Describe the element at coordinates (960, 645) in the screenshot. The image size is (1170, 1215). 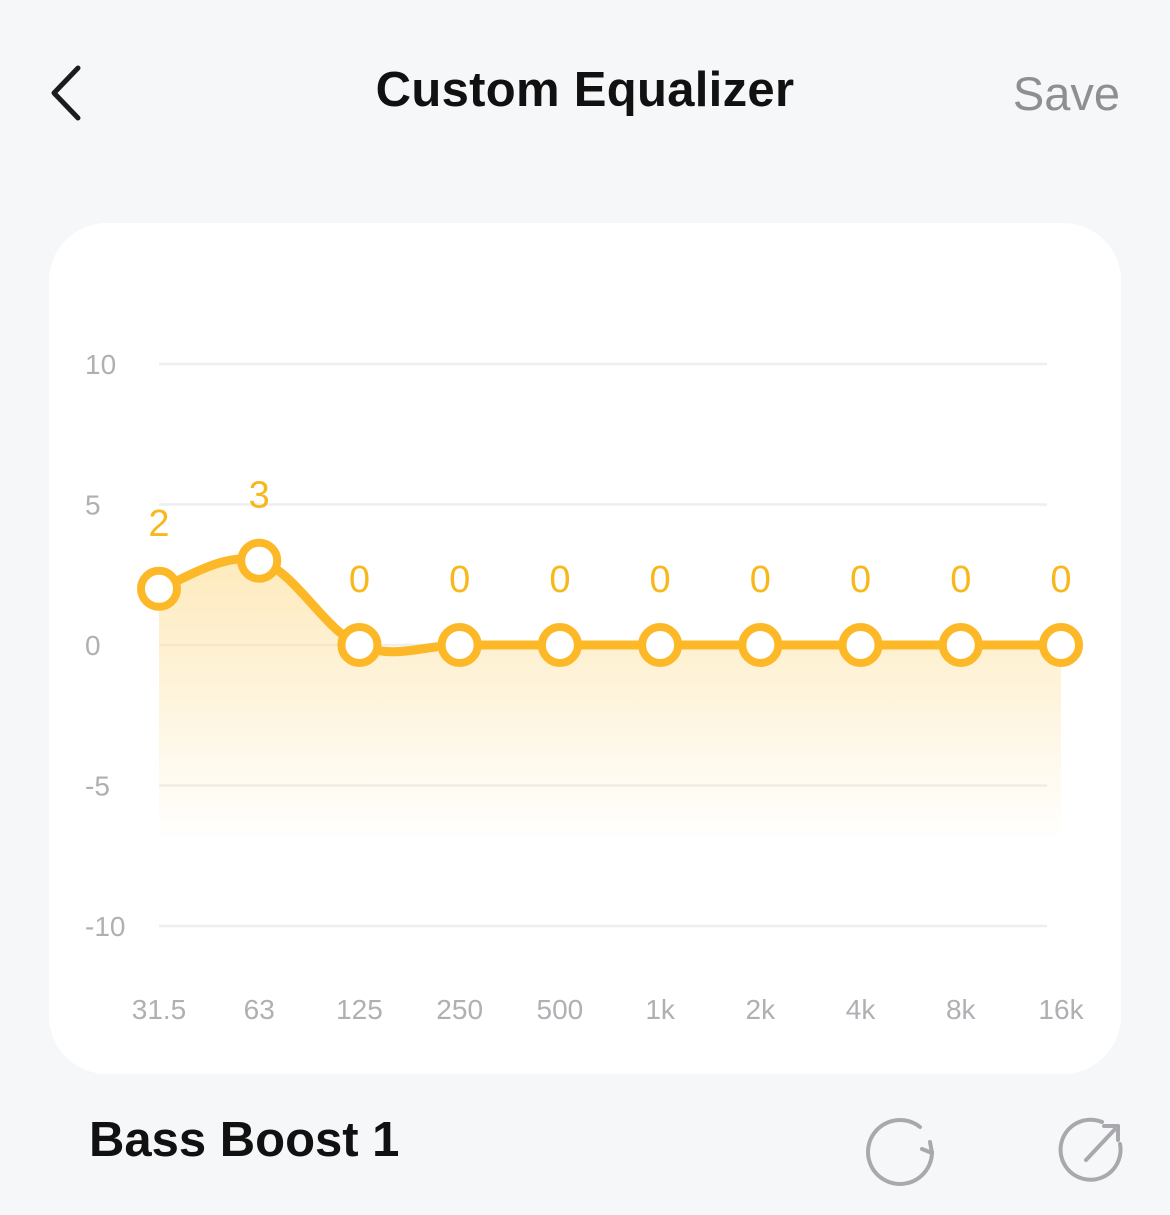
I see `eq-band-handle-8k` at that location.